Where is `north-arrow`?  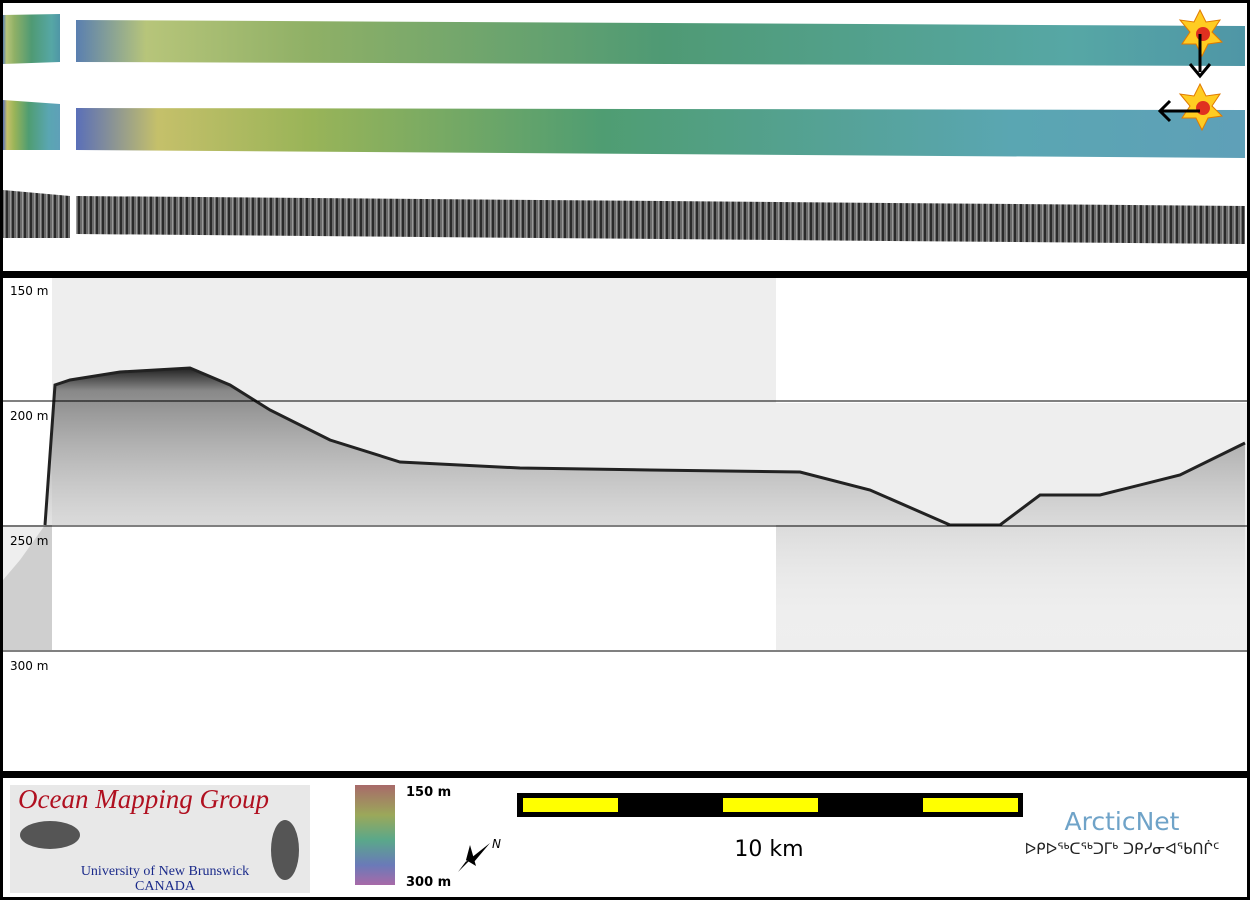
north-arrow is located at coordinates (474, 857).